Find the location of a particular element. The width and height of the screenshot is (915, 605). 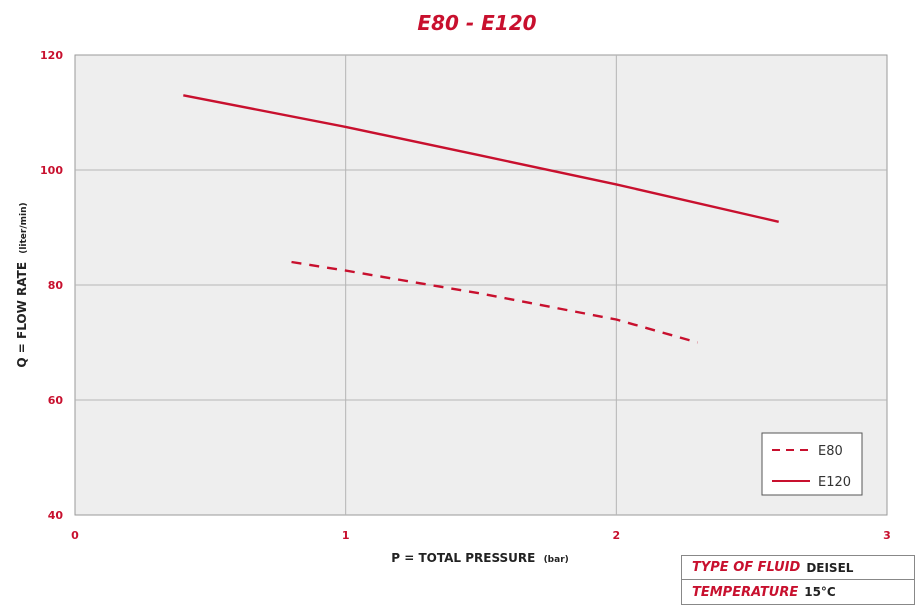

temperature-label: TEMPERATURE is located at coordinates (745, 592).